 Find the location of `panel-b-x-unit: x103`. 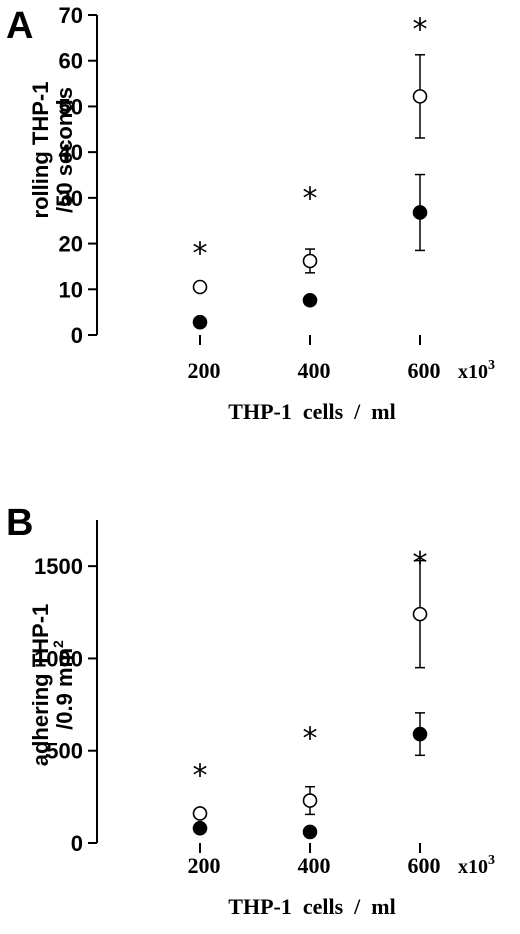

panel-b-x-unit: x103 is located at coordinates (476, 865).